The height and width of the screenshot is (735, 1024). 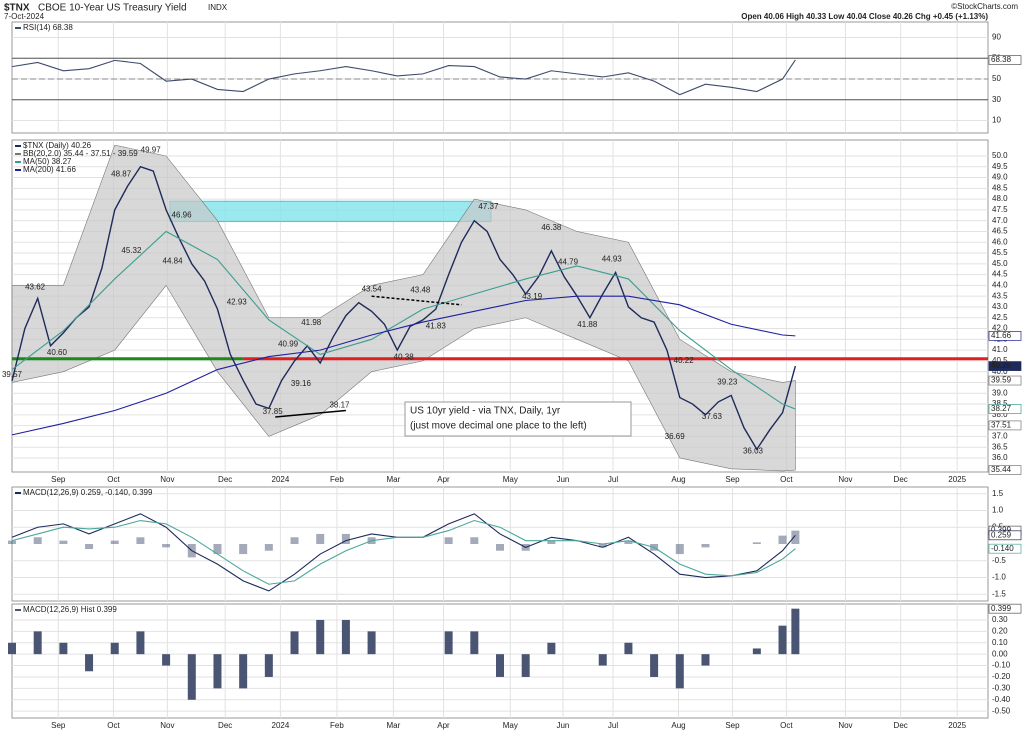 What do you see at coordinates (1001, 665) in the screenshot?
I see `y-tick-label: -0.10` at bounding box center [1001, 665].